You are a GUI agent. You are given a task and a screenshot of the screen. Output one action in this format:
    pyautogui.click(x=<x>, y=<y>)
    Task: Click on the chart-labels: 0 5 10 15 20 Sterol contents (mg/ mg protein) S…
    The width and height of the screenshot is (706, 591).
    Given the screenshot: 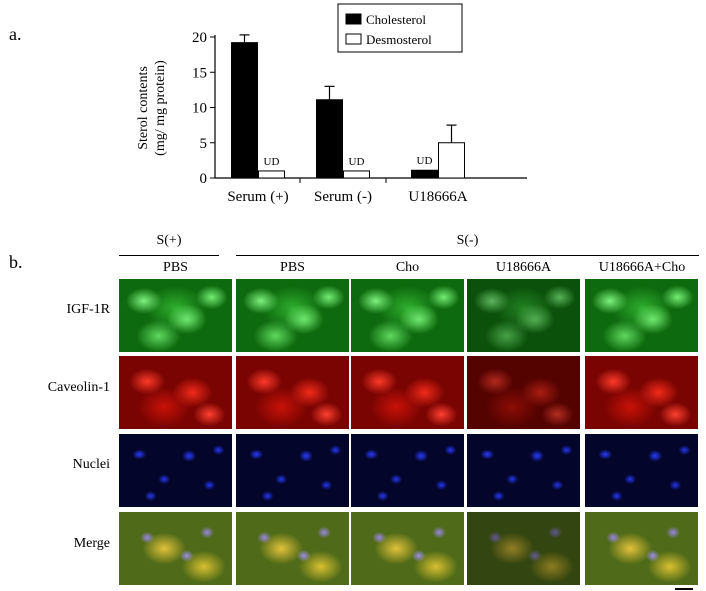 What is the action you would take?
    pyautogui.click(x=302, y=117)
    